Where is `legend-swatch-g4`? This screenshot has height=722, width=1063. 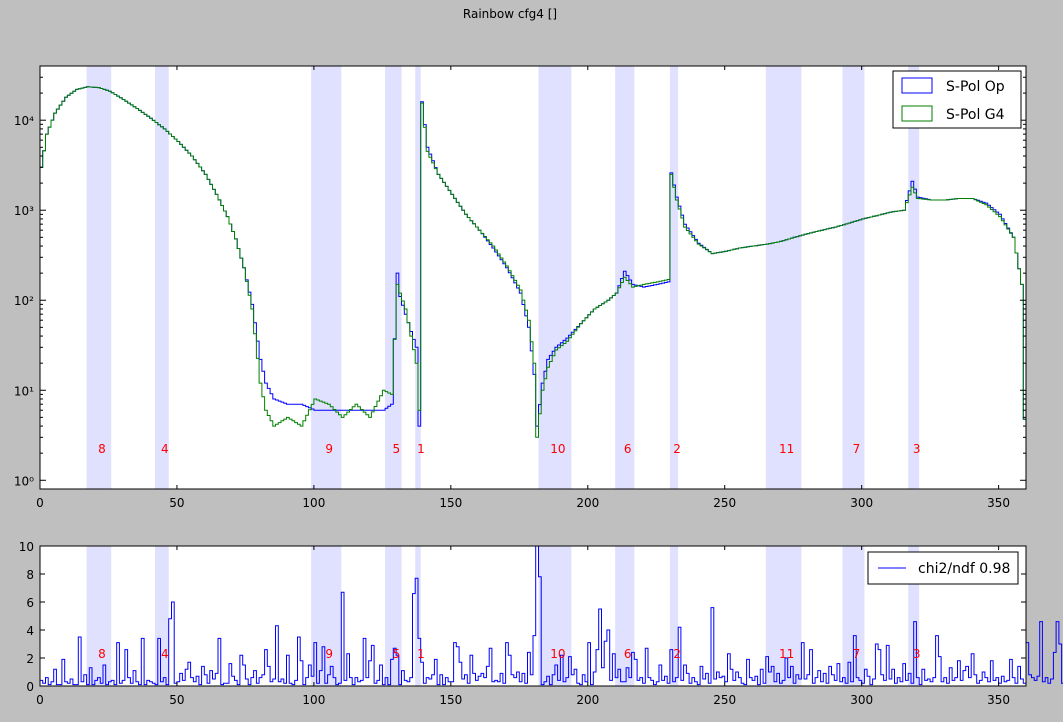 legend-swatch-g4 is located at coordinates (917, 113).